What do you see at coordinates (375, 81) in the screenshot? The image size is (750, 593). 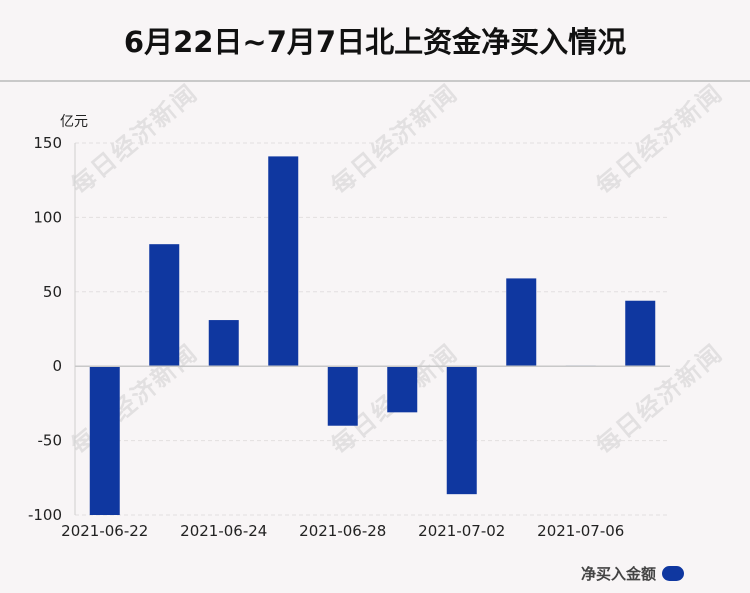 I see `title-divider` at bounding box center [375, 81].